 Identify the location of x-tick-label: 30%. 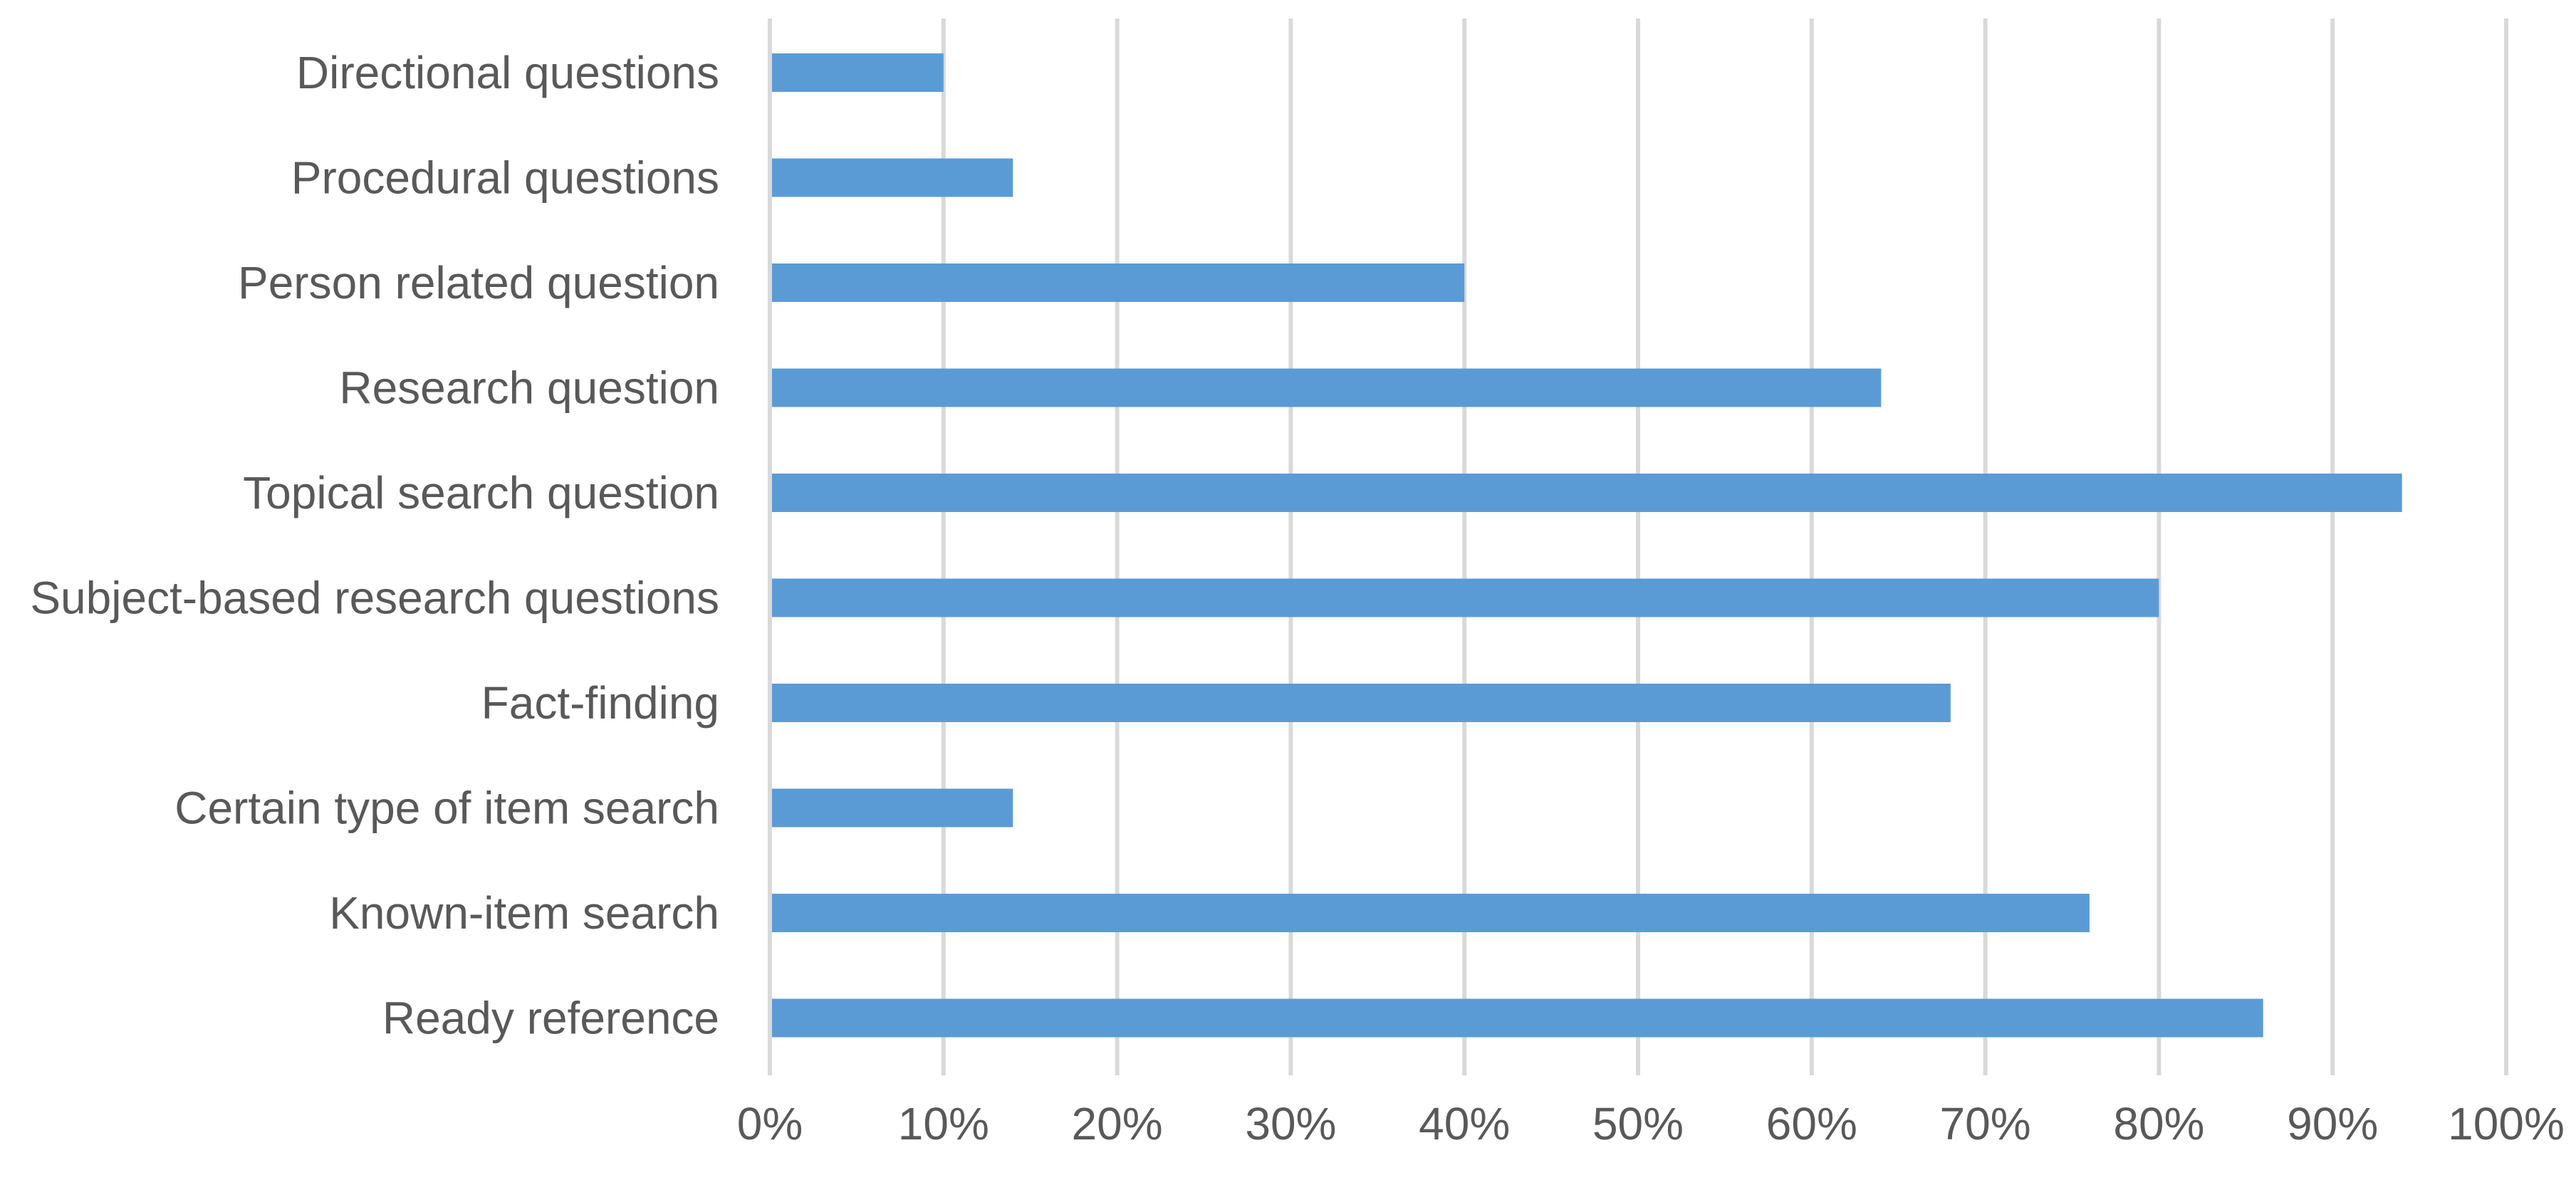
(1290, 1124).